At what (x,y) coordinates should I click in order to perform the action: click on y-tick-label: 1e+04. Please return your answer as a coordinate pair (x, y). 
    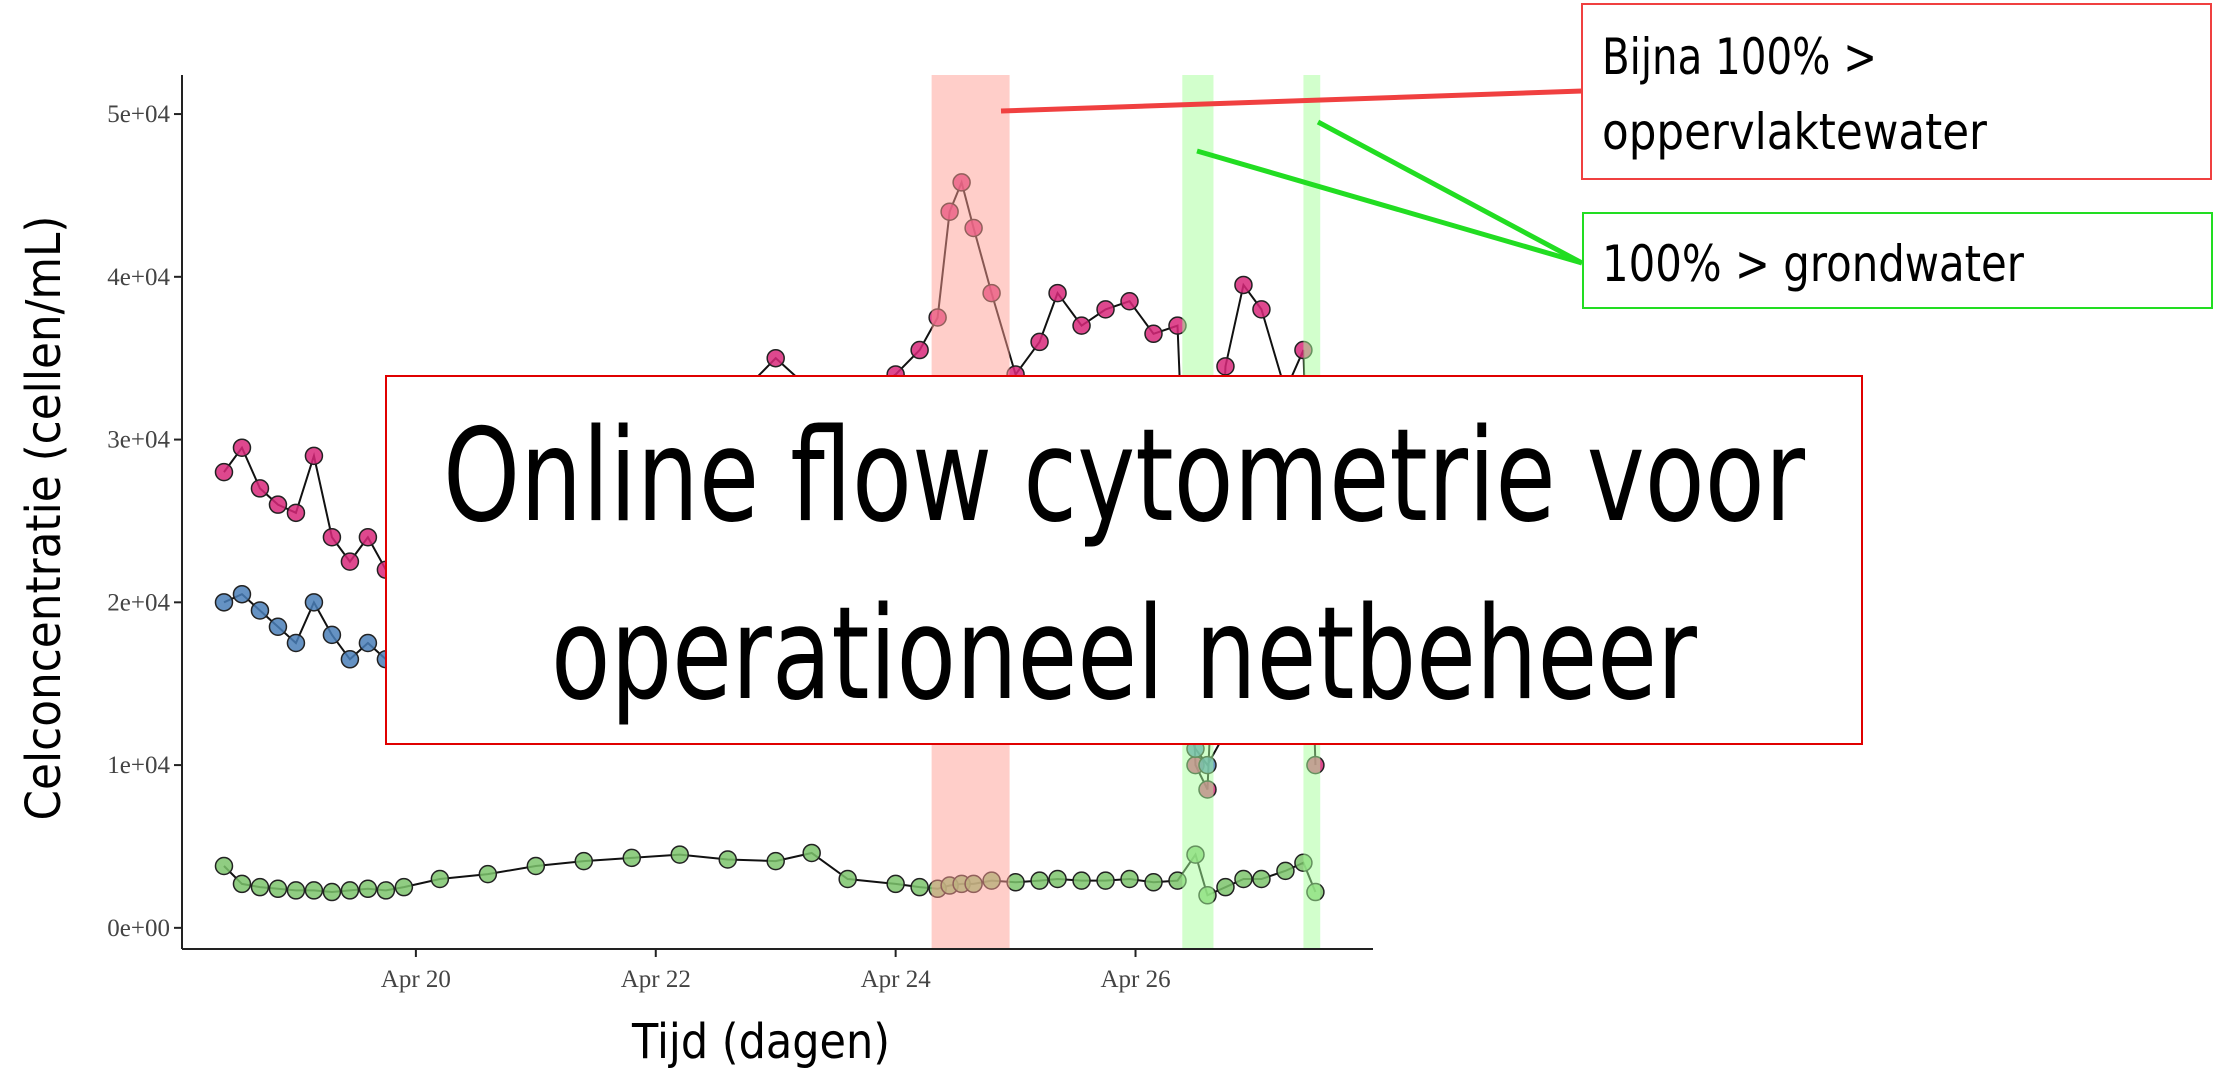
    Looking at the image, I should click on (138, 765).